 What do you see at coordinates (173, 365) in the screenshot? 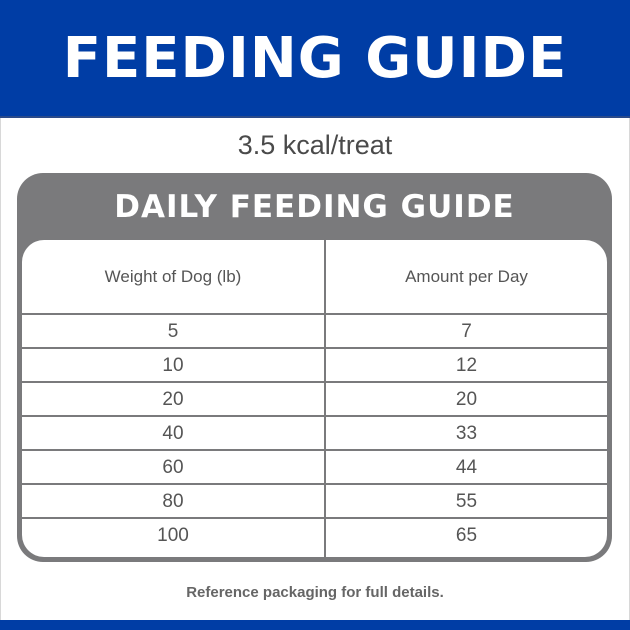
I see `weight-cell: 10` at bounding box center [173, 365].